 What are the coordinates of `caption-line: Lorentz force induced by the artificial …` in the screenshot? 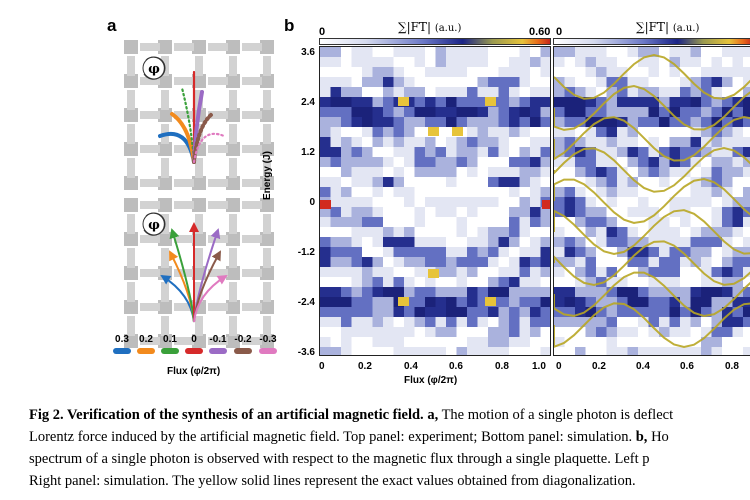 It's located at (349, 437).